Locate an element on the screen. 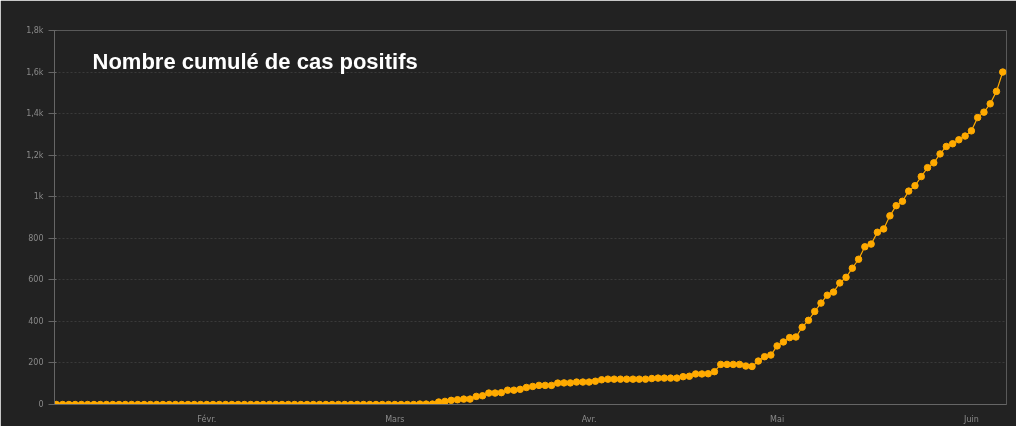  y-tick-label: 1,2k is located at coordinates (35, 155).